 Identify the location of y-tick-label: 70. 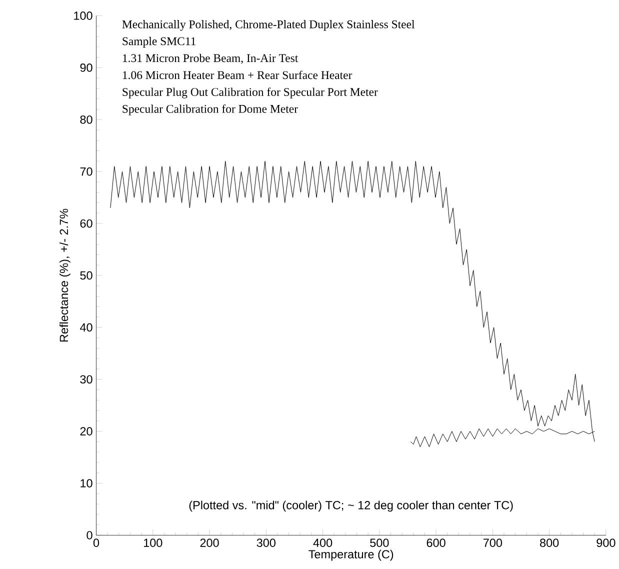
(86, 172).